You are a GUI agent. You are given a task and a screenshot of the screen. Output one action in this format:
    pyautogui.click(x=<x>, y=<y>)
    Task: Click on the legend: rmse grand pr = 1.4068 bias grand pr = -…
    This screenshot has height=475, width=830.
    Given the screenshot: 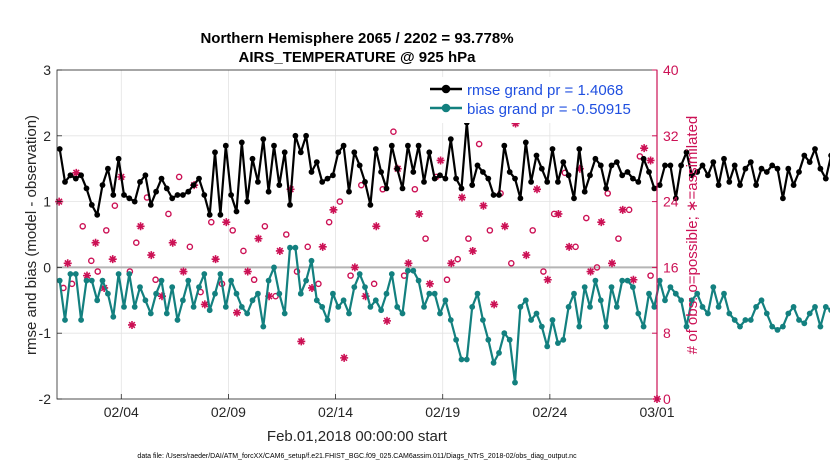 What is the action you would take?
    pyautogui.click(x=539, y=100)
    